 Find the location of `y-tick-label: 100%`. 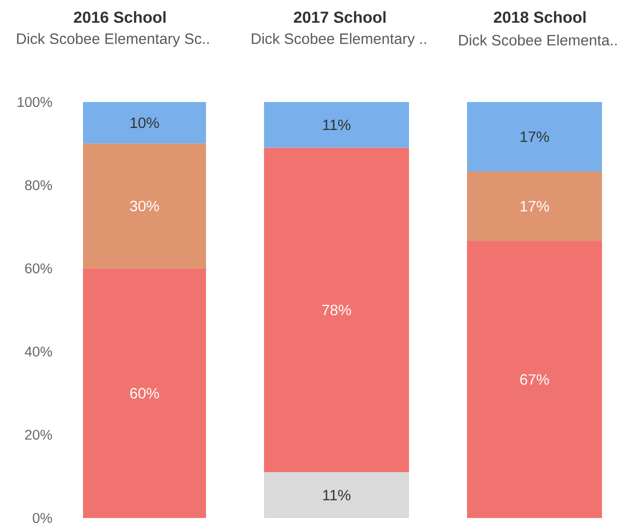

y-tick-label: 100% is located at coordinates (35, 102).